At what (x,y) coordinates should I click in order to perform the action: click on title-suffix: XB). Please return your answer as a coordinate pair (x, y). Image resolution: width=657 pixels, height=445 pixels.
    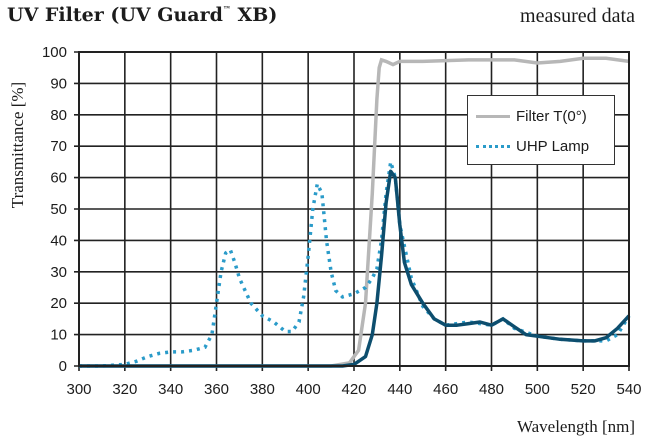
    Looking at the image, I should click on (254, 15).